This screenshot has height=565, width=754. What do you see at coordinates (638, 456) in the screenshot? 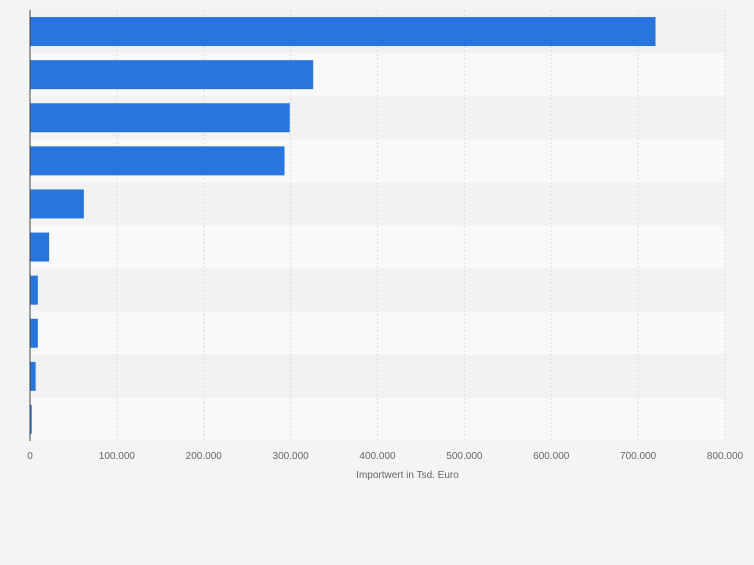
I see `x-tick-label: 700.000` at bounding box center [638, 456].